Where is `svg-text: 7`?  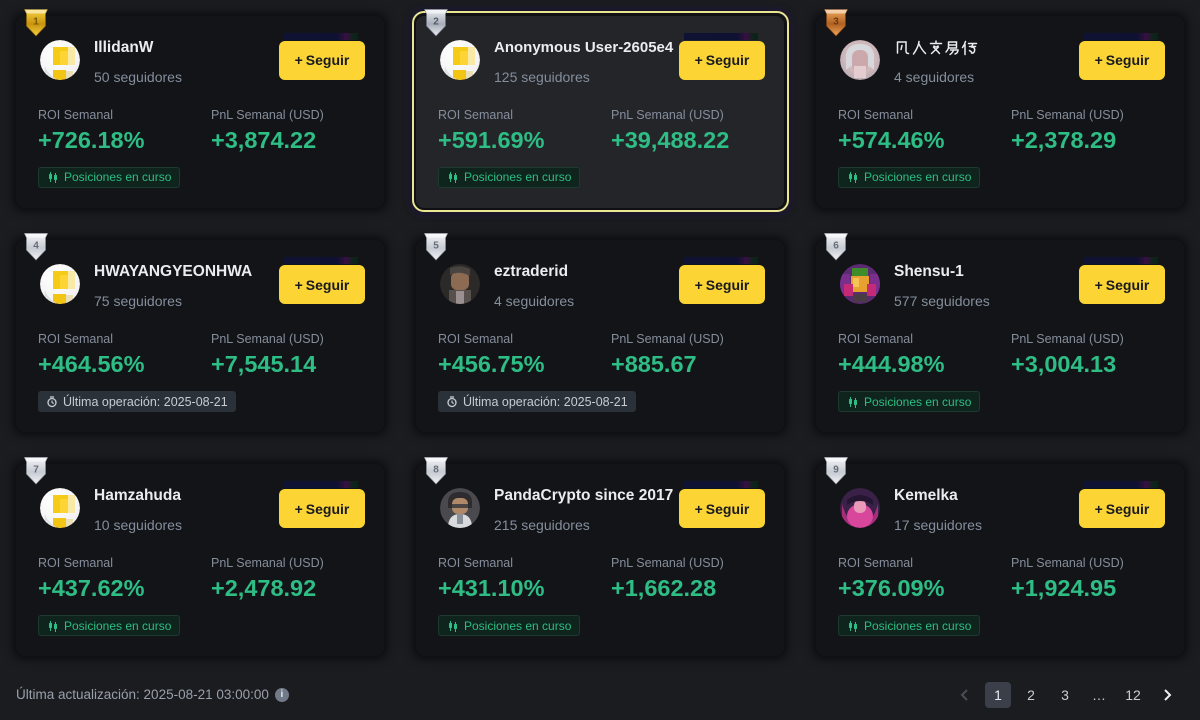
svg-text: 7 is located at coordinates (36, 470).